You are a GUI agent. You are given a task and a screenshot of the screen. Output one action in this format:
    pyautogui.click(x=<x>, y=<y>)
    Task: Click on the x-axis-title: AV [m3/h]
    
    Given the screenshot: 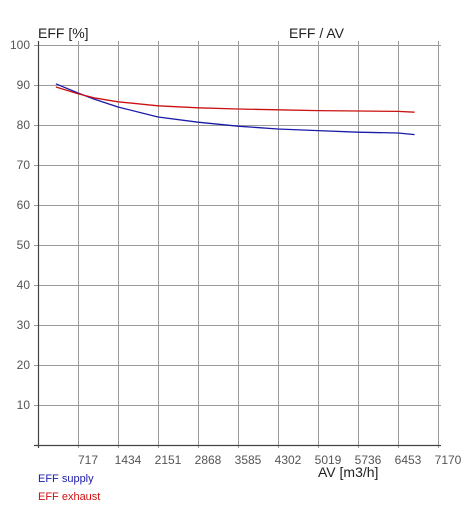 What is the action you would take?
    pyautogui.click(x=348, y=472)
    